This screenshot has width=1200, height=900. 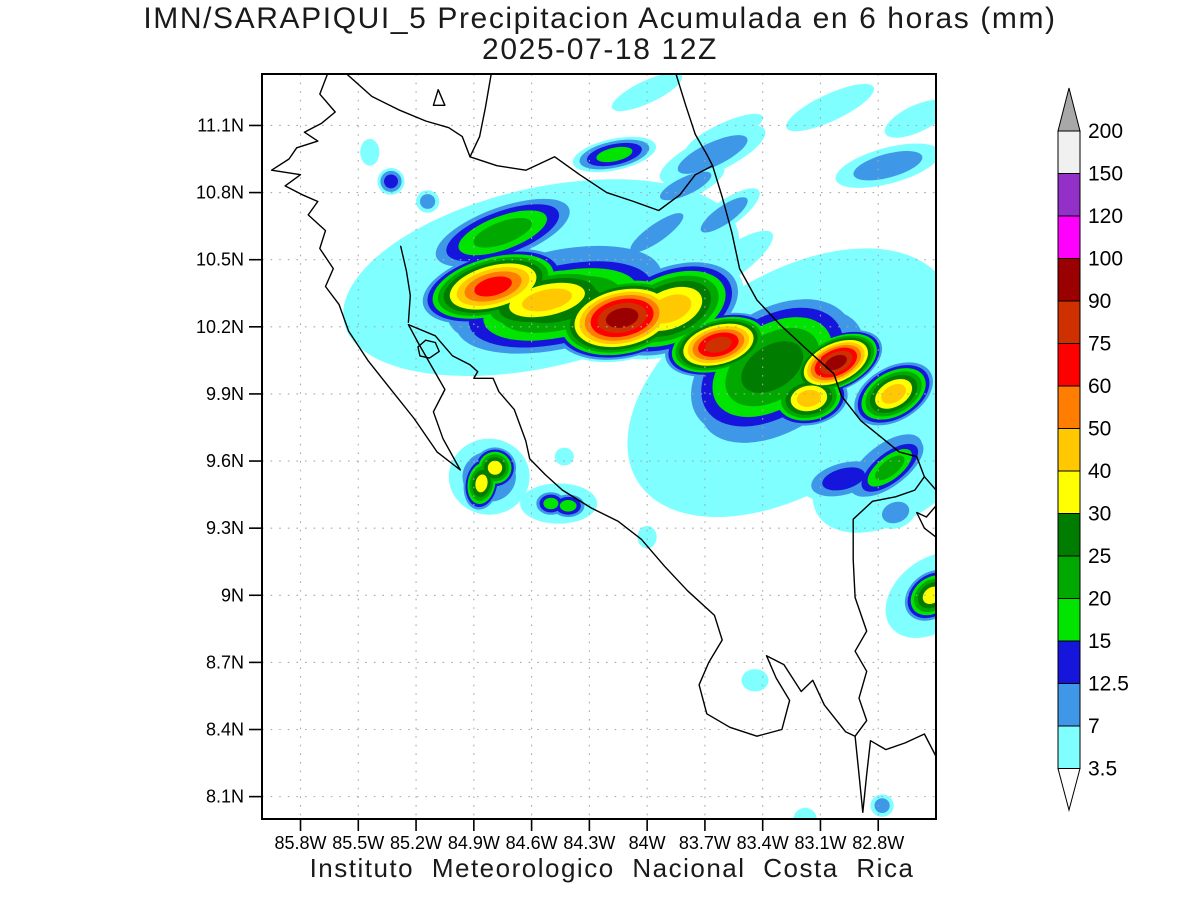 What do you see at coordinates (1099, 344) in the screenshot?
I see `colorbar-label: 75` at bounding box center [1099, 344].